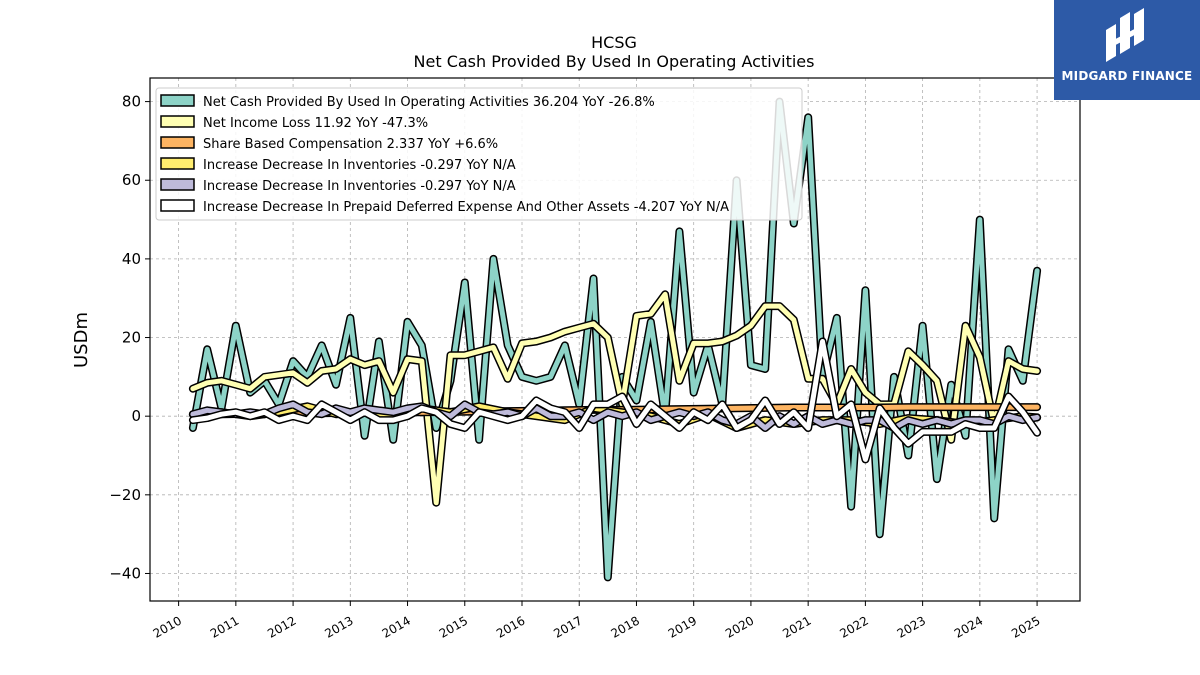  Describe the element at coordinates (968, 626) in the screenshot. I see `x-tick-label: 2024` at that location.